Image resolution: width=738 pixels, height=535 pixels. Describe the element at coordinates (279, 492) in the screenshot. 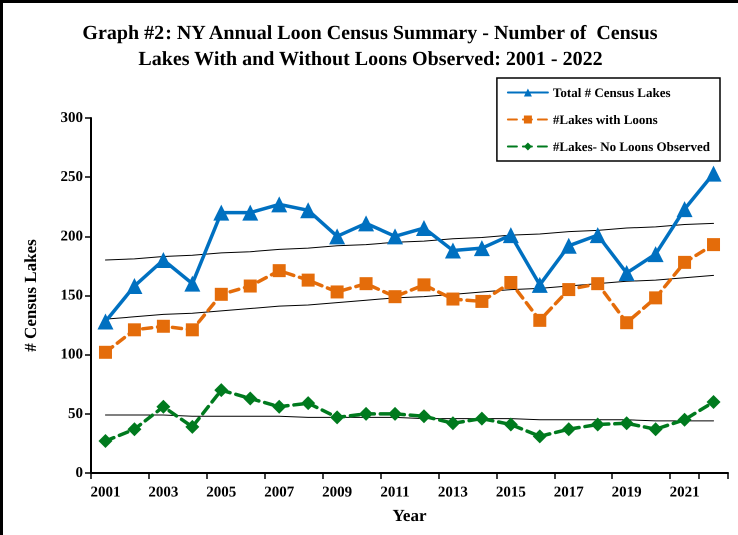

I see `x-tick-label: 2007` at that location.